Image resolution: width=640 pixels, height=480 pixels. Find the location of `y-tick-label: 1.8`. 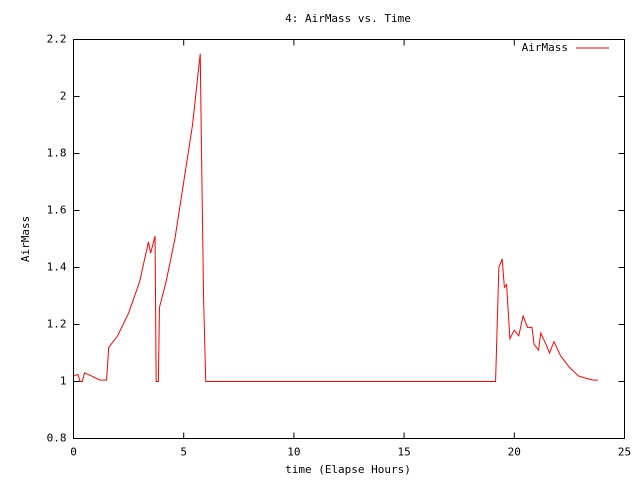

y-tick-label: 1.8 is located at coordinates (57, 153).